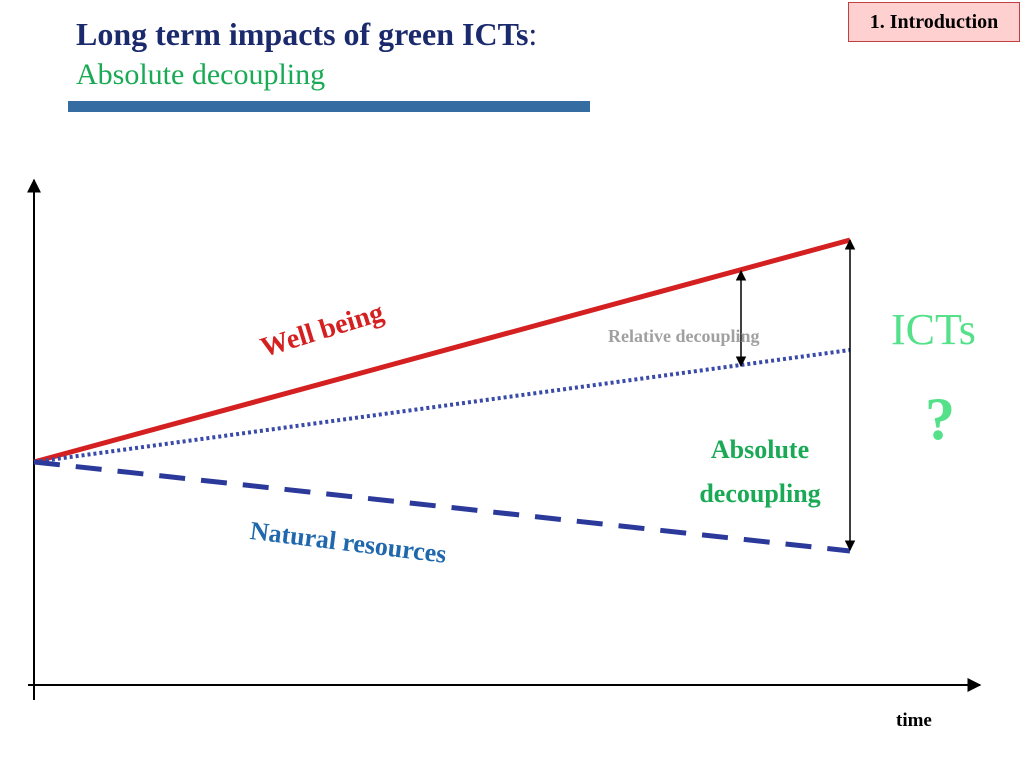 This screenshot has height=768, width=1024. What do you see at coordinates (760, 449) in the screenshot?
I see `absolute-decoupling-label-line1: Absolute` at bounding box center [760, 449].